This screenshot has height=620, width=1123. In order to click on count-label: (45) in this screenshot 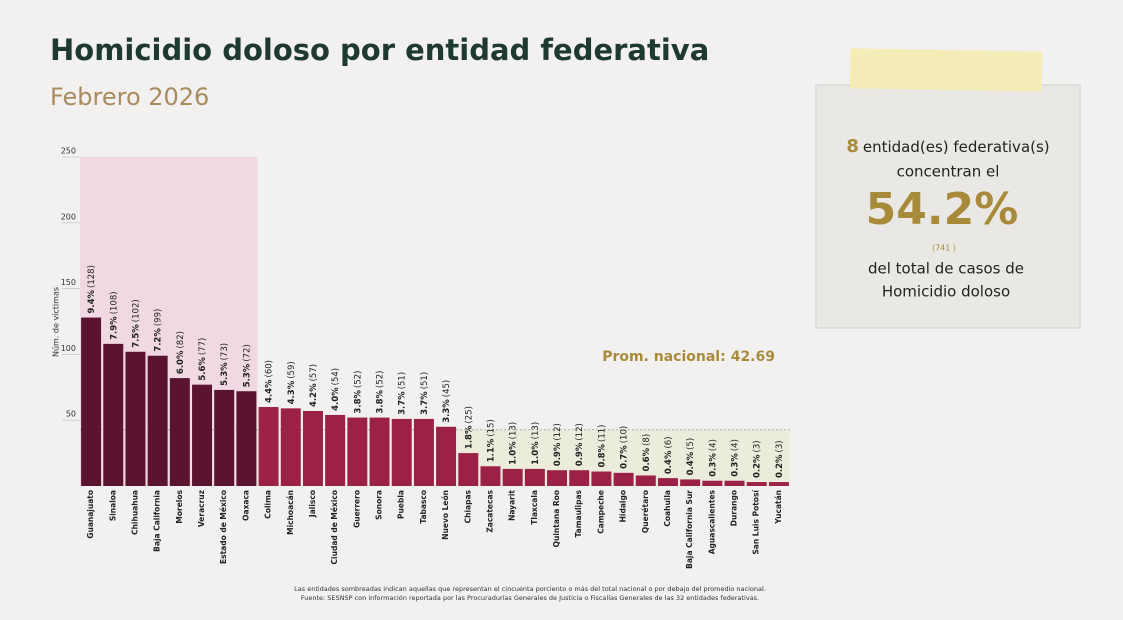, I will do `click(447, 388)`.